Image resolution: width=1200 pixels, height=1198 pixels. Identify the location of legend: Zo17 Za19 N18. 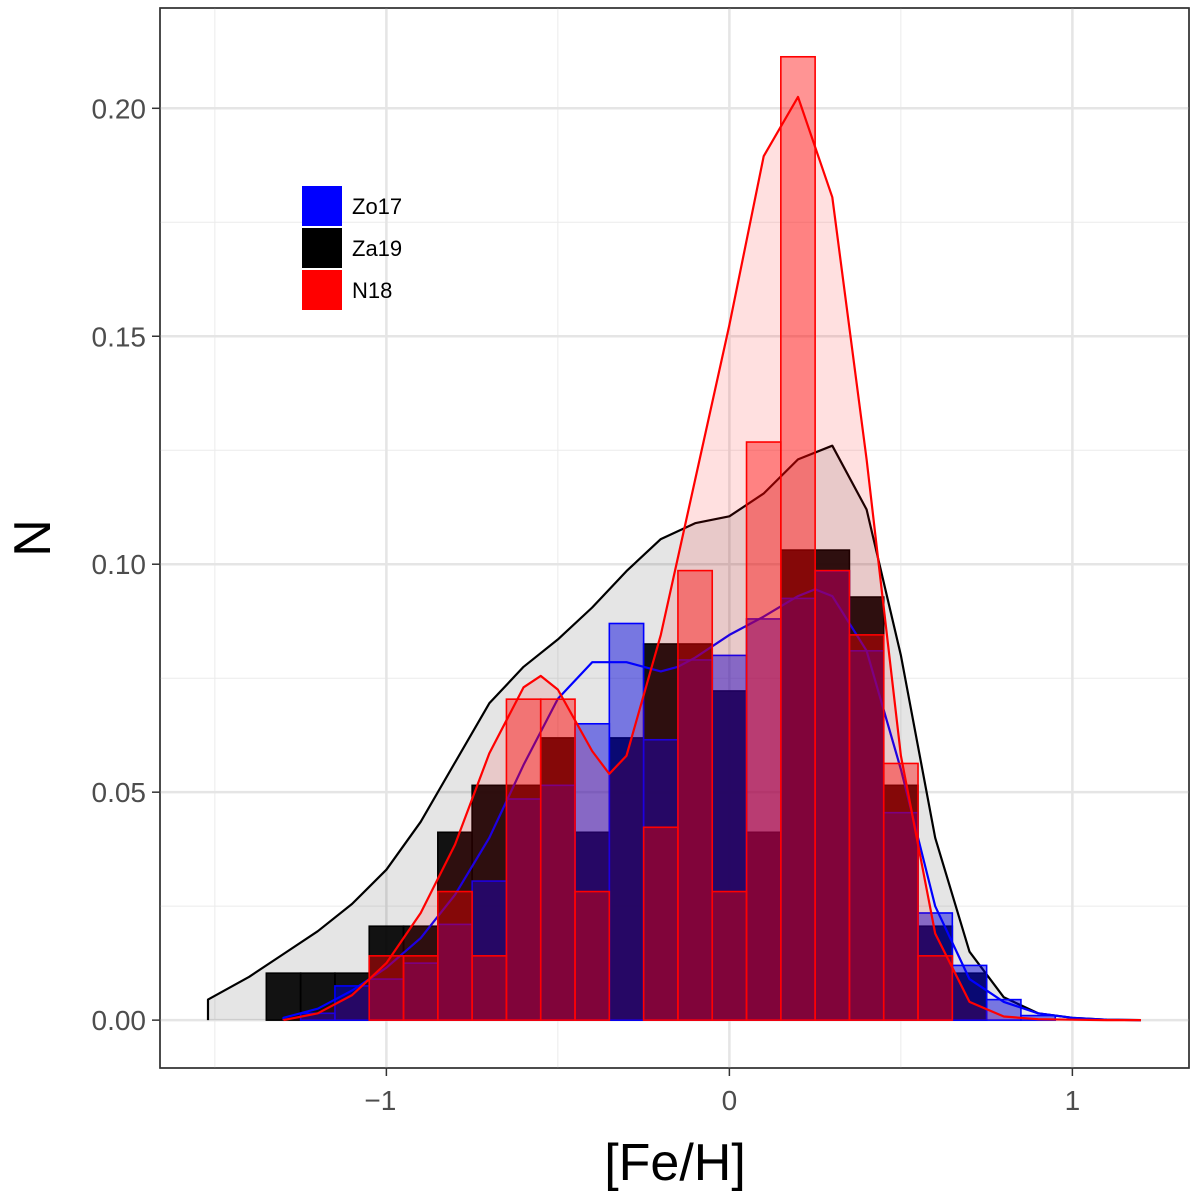
(352, 248).